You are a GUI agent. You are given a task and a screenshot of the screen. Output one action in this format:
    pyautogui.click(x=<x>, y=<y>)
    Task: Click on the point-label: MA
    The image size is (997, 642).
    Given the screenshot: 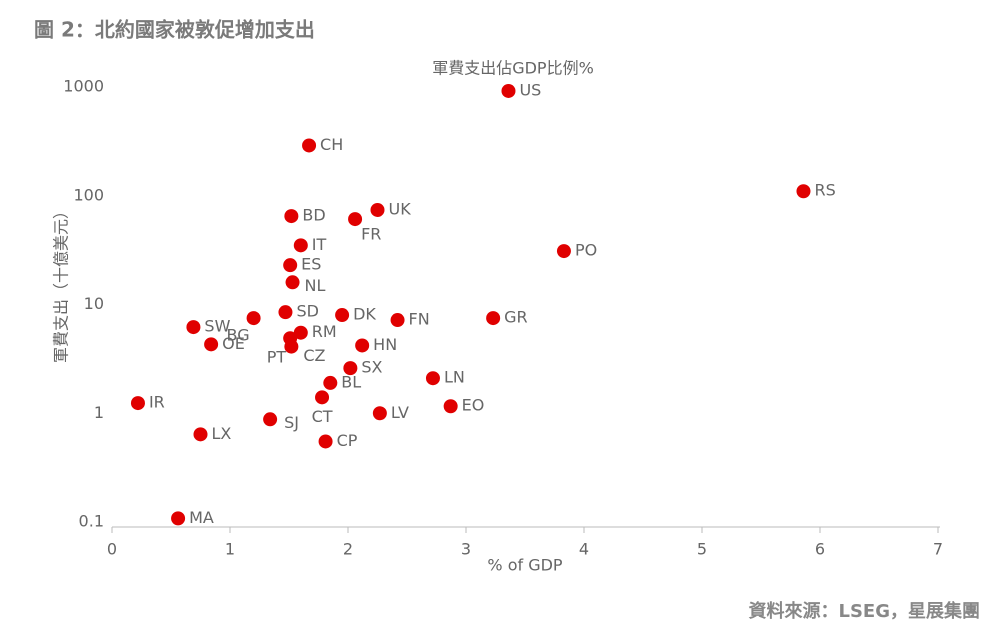 What is the action you would take?
    pyautogui.click(x=201, y=517)
    